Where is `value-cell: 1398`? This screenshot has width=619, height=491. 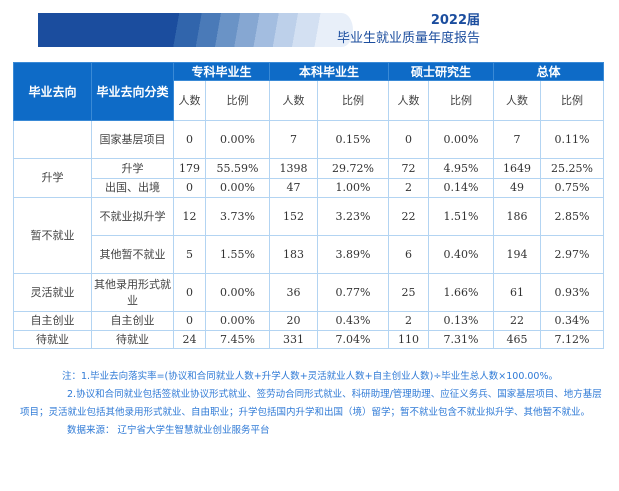 value-cell: 1398 is located at coordinates (293, 168).